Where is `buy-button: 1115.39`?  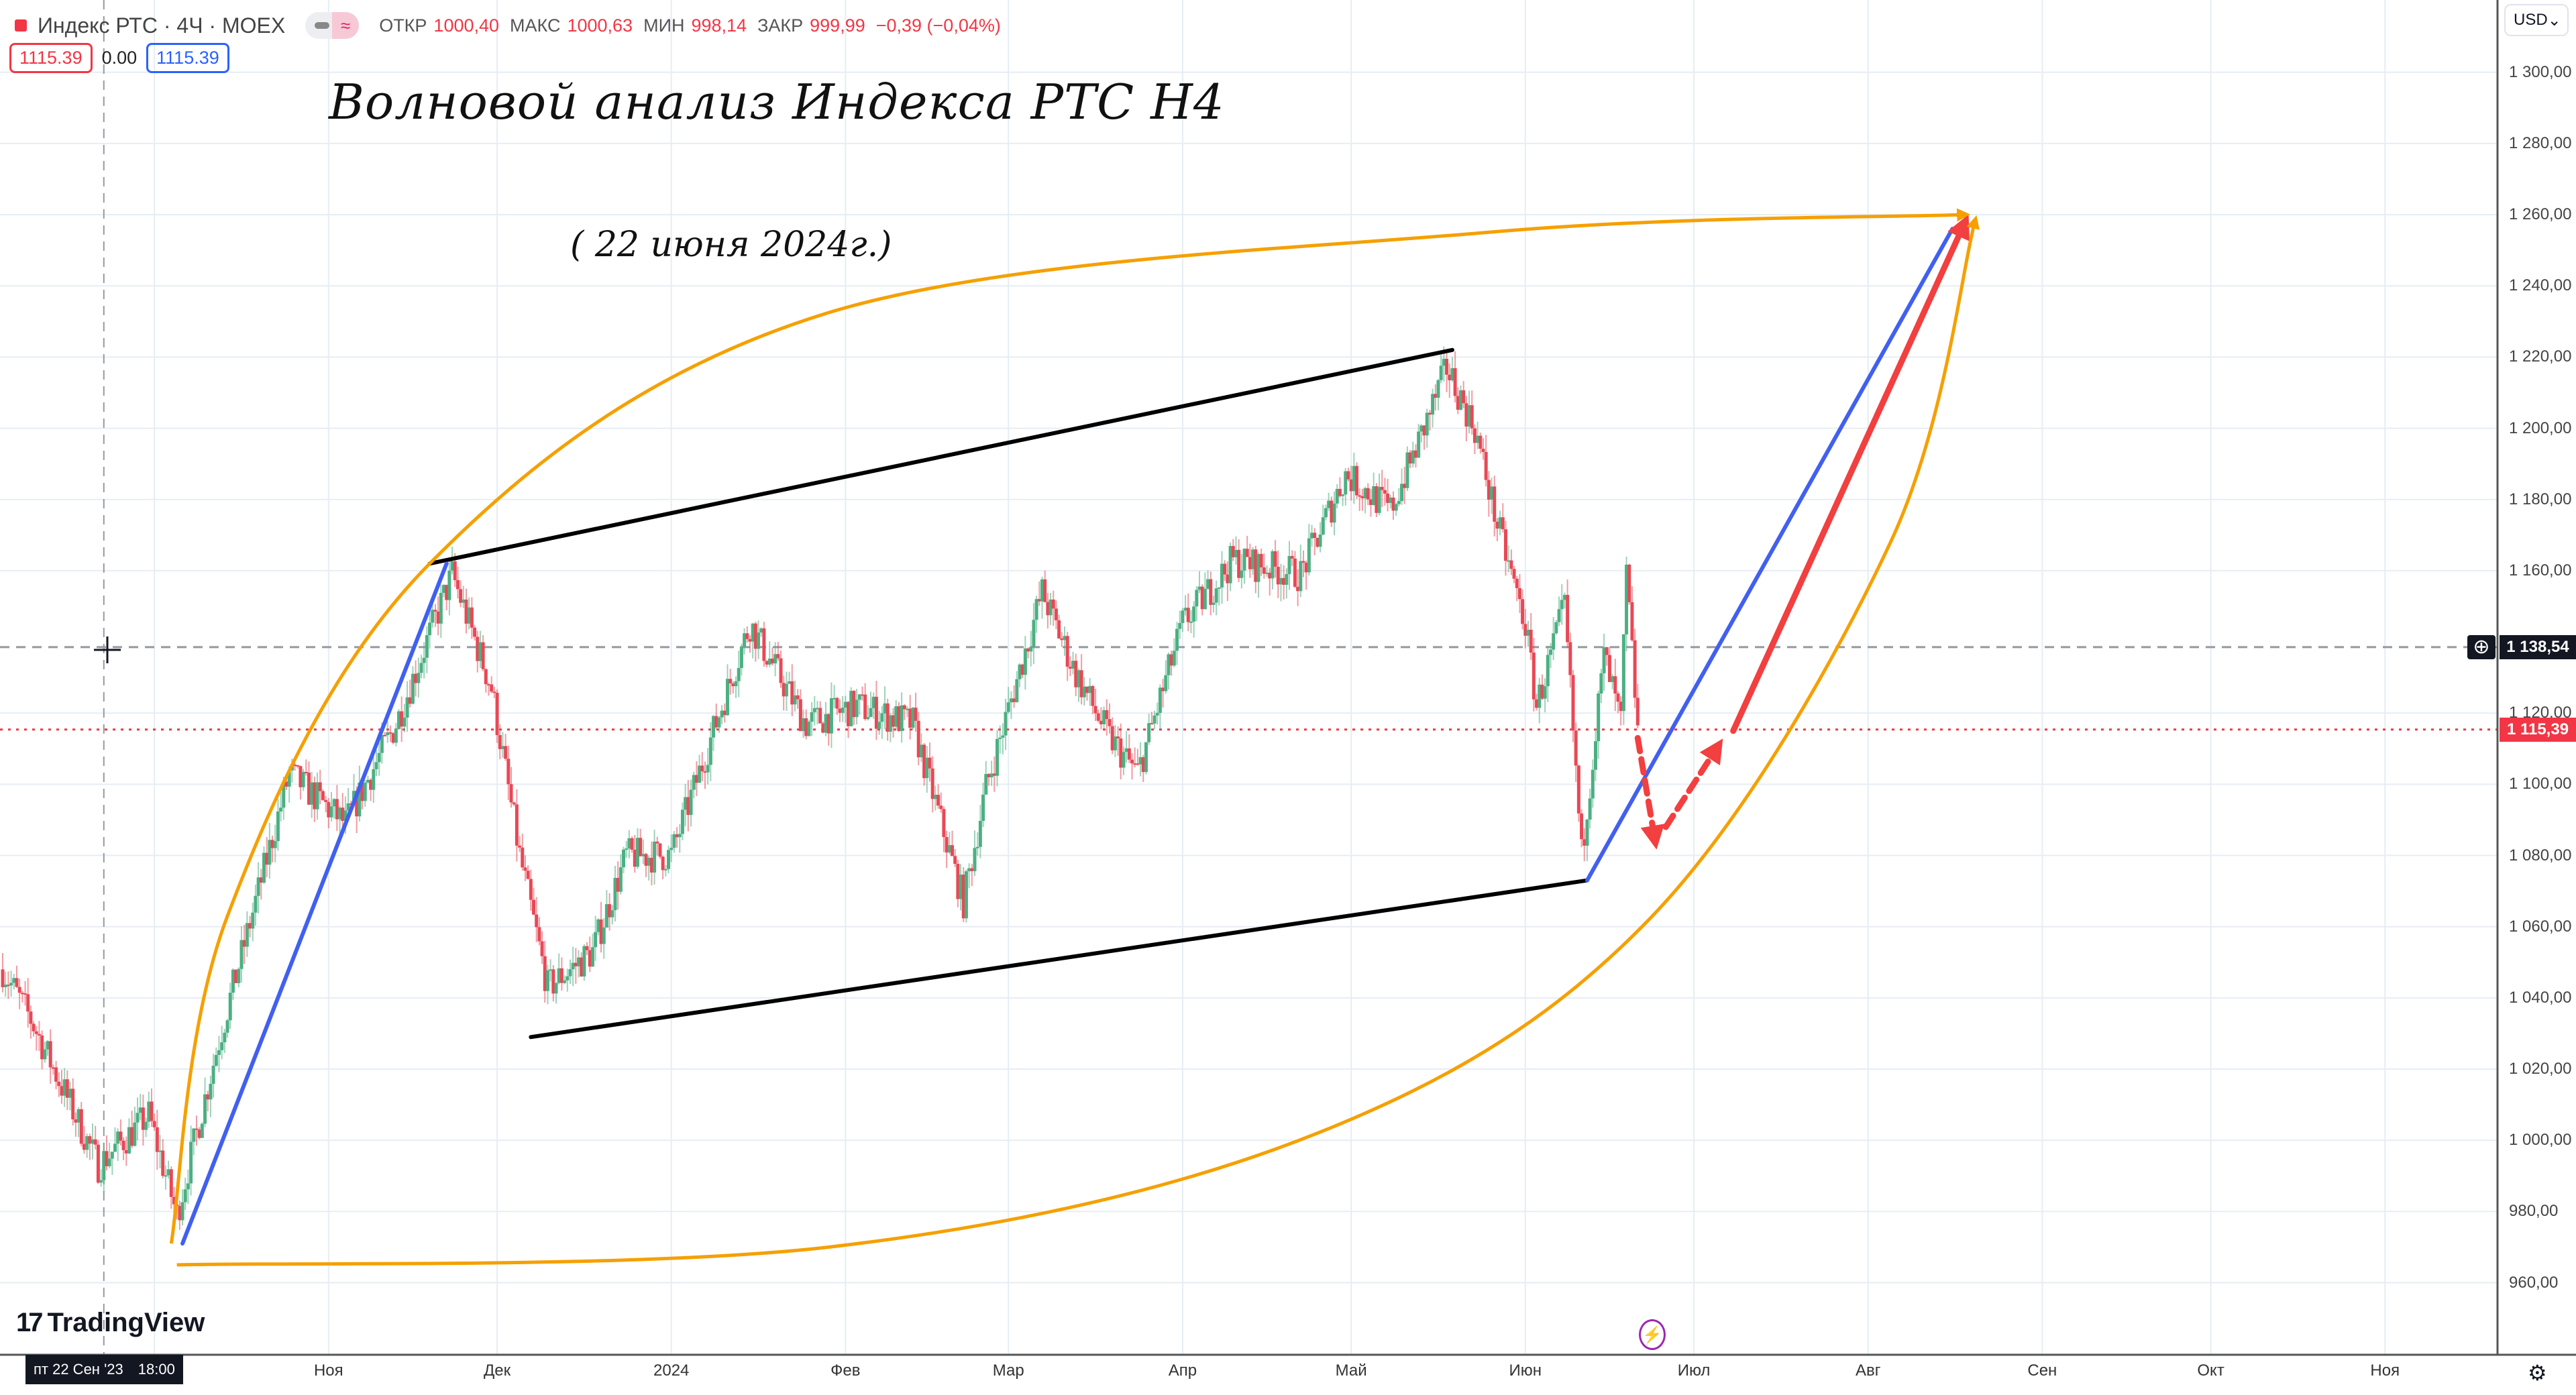 buy-button: 1115.39 is located at coordinates (187, 58).